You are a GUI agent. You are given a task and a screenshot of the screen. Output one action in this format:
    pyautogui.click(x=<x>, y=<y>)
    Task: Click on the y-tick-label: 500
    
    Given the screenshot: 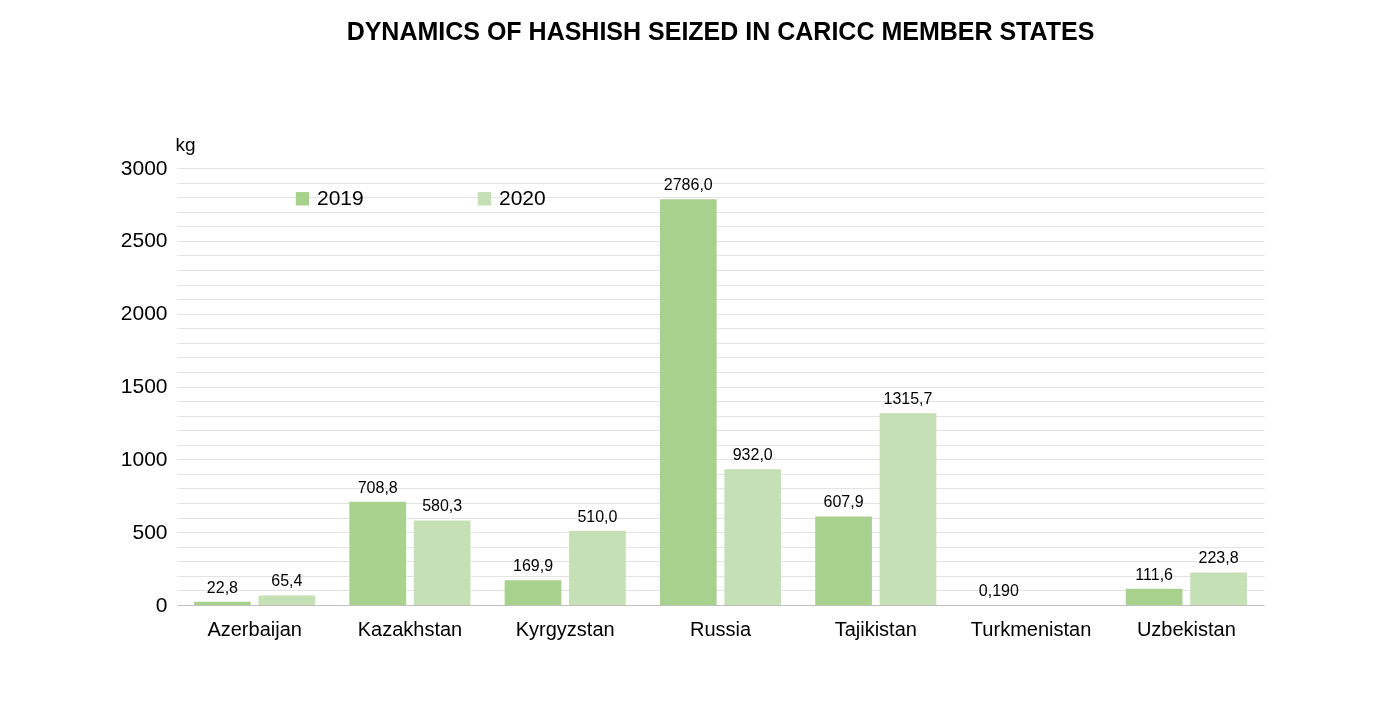 What is the action you would take?
    pyautogui.click(x=150, y=531)
    